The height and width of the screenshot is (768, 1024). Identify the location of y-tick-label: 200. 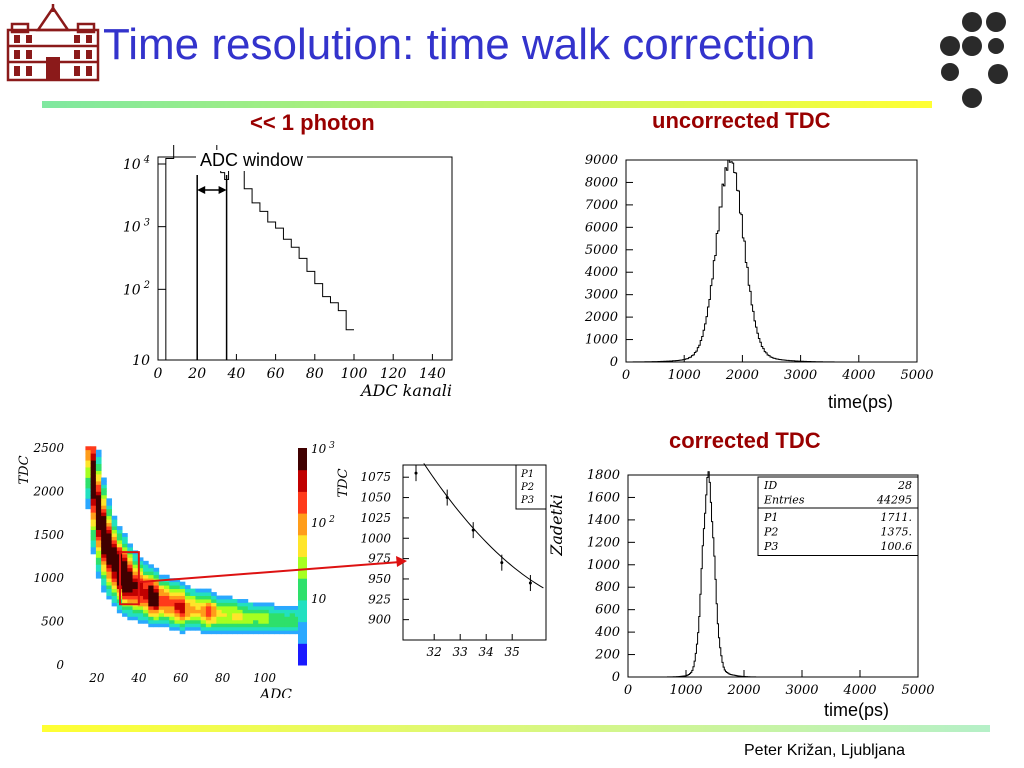
(607, 655).